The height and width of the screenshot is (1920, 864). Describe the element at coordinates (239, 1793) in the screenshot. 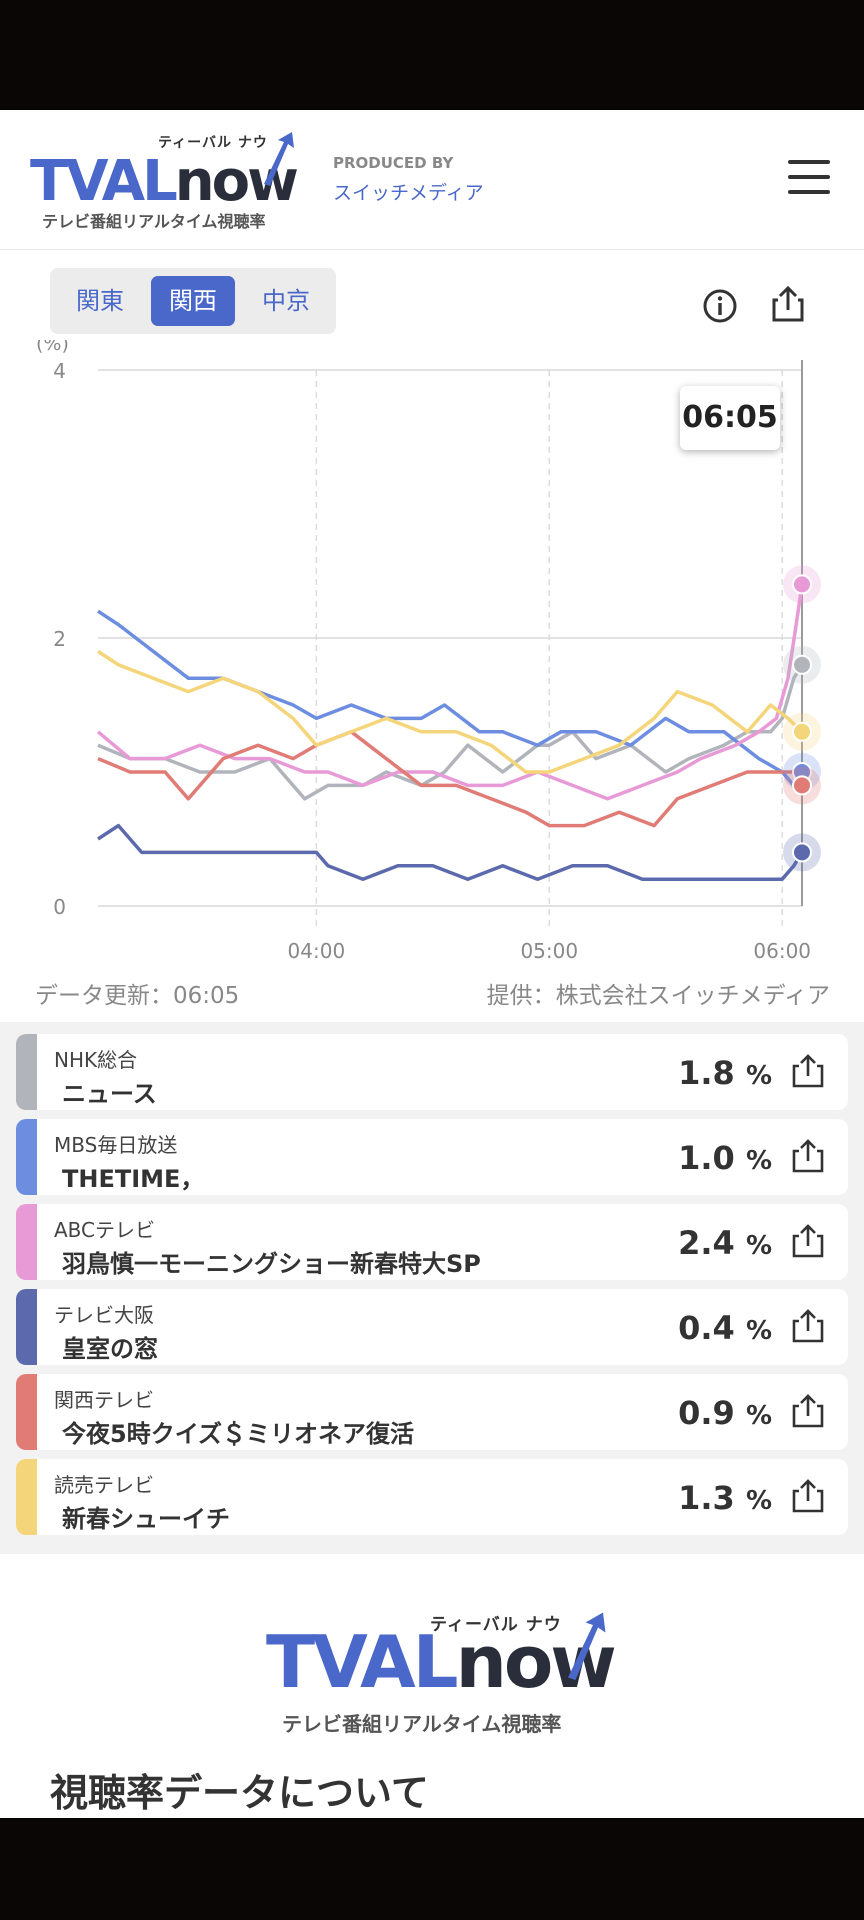

I see `about-heading: 視聴率データについて` at that location.